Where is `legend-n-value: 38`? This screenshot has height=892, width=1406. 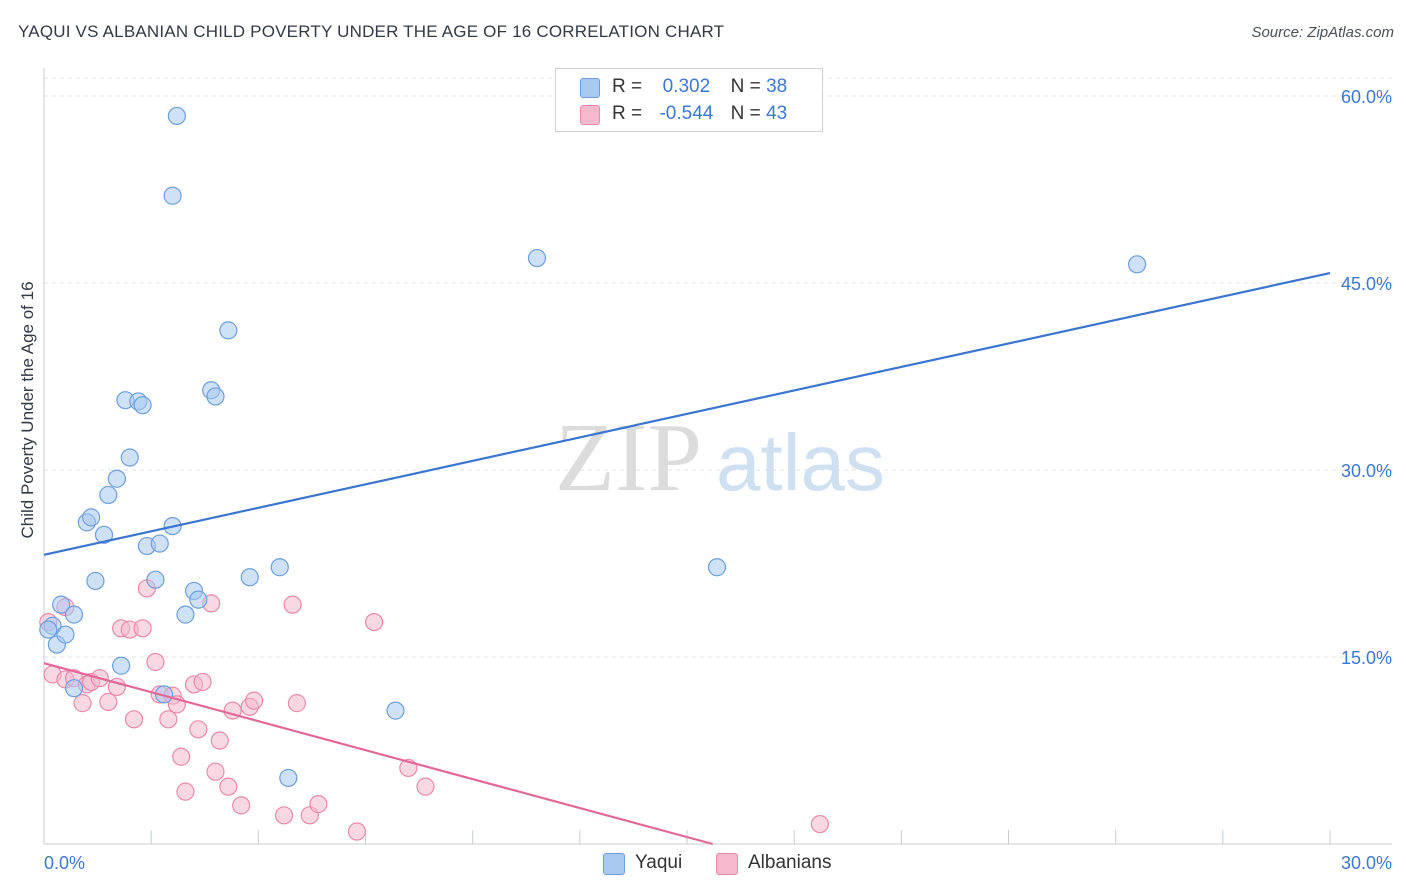 legend-n-value: 38 is located at coordinates (777, 86).